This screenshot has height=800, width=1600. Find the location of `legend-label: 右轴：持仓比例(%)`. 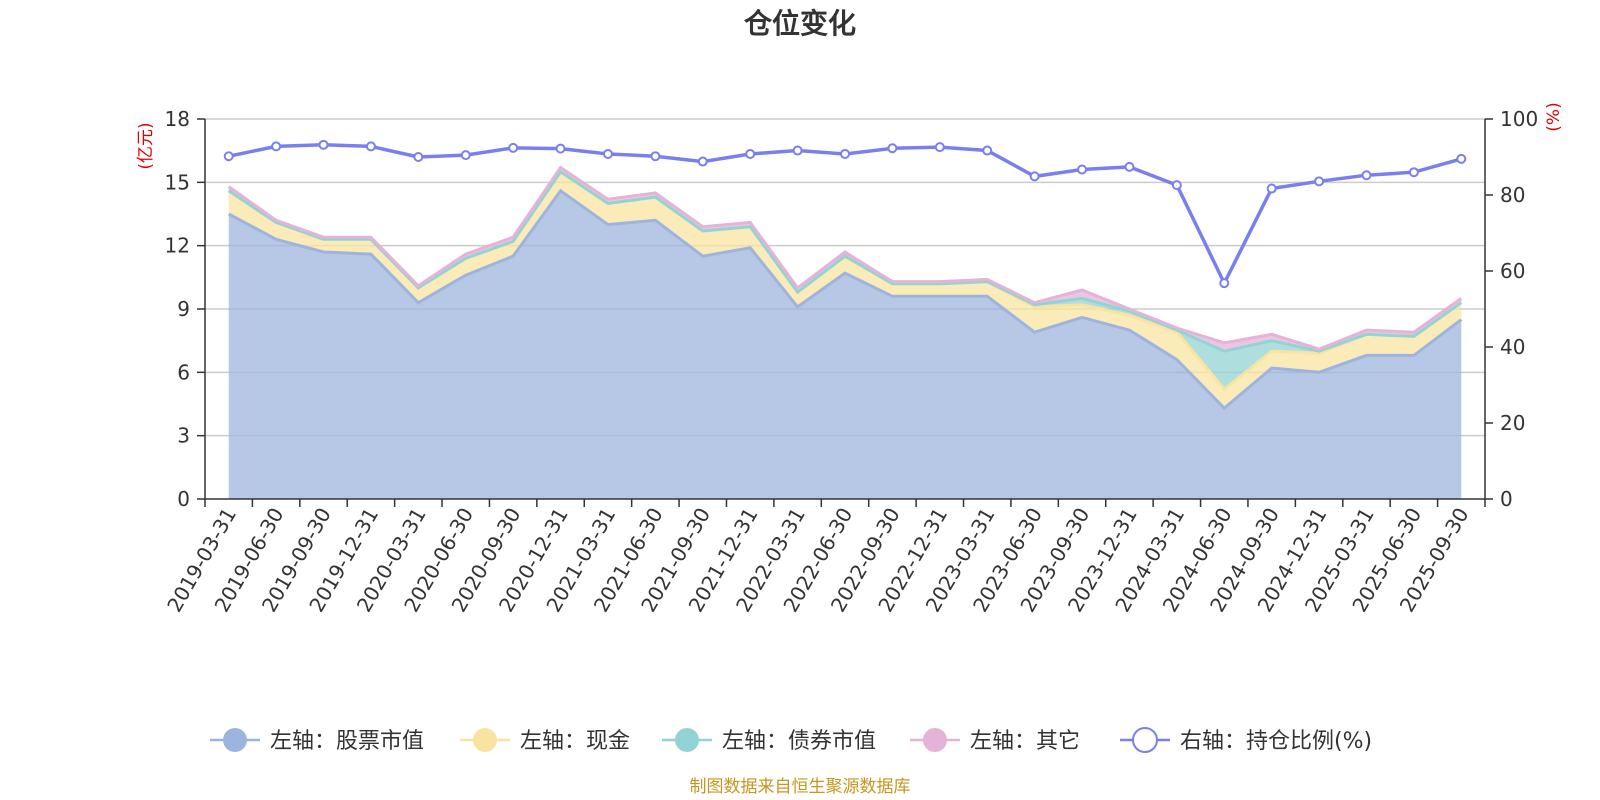

legend-label: 右轴：持仓比例(%) is located at coordinates (1276, 741).